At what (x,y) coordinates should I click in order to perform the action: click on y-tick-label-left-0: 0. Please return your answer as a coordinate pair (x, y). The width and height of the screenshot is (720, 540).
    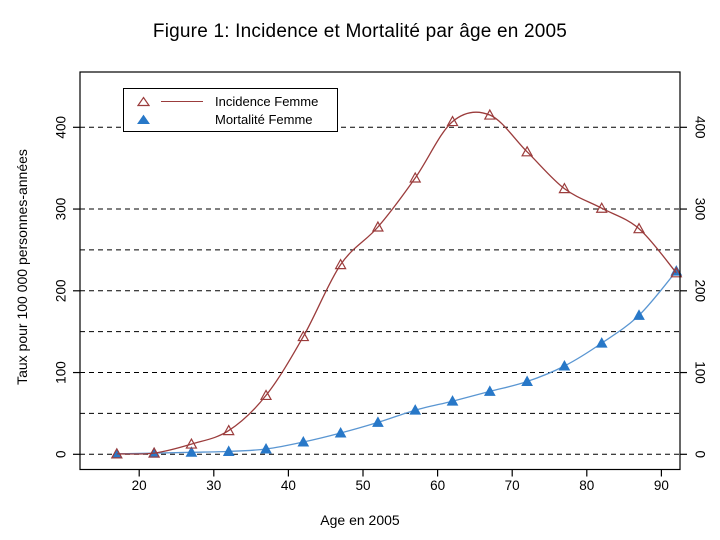
    Looking at the image, I should click on (61, 455).